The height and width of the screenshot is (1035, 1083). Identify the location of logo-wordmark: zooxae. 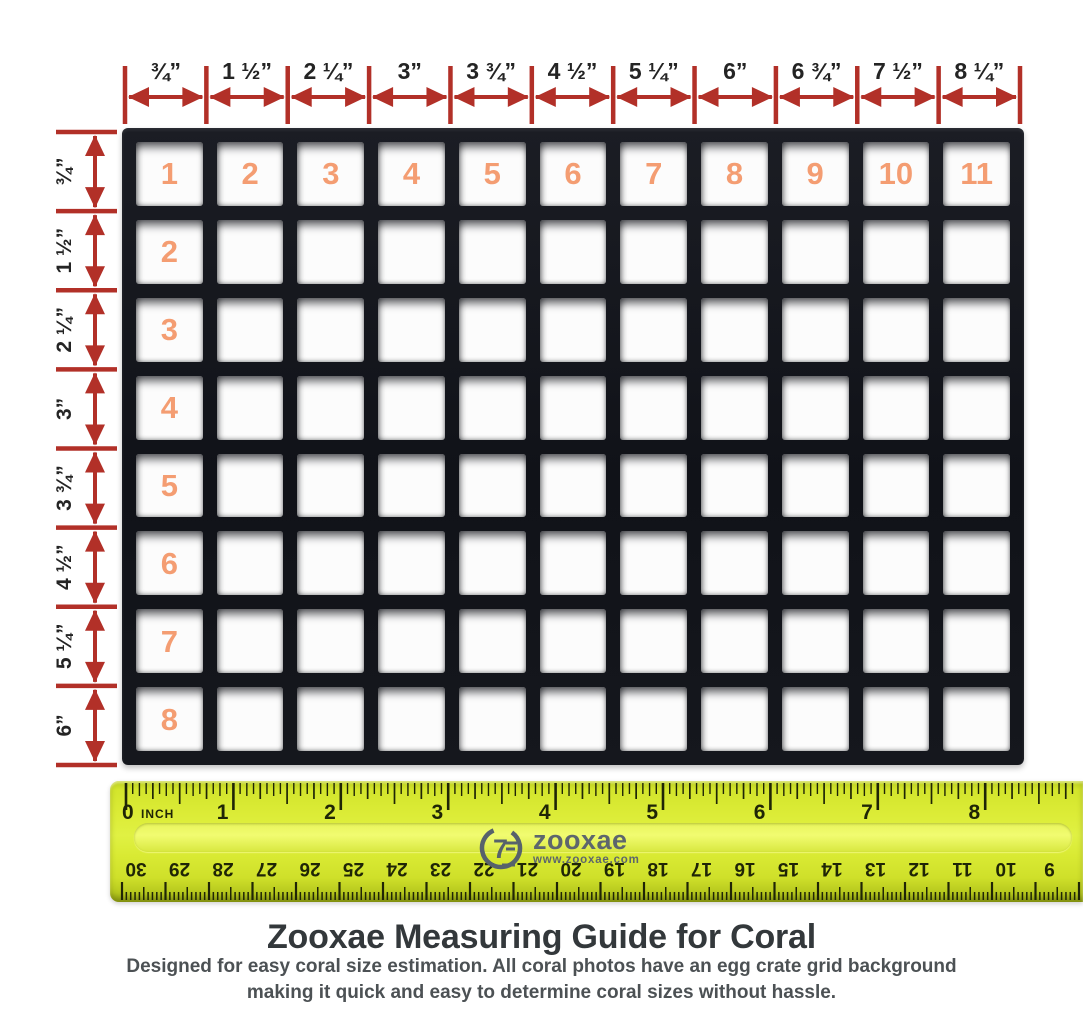
(580, 840).